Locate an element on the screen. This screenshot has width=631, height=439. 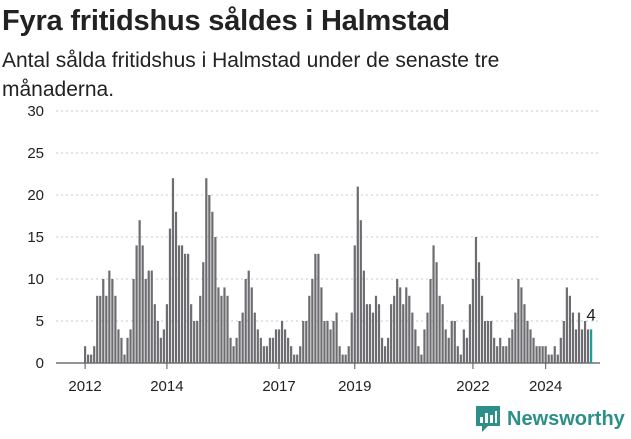
y-tick-label: 20 is located at coordinates (35, 195).